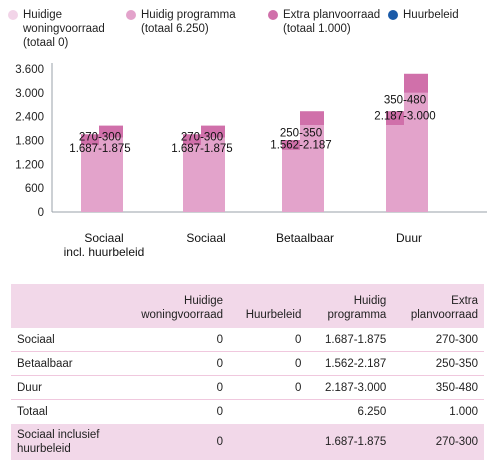  What do you see at coordinates (34, 189) in the screenshot?
I see `y-tick-label-1: 600` at bounding box center [34, 189].